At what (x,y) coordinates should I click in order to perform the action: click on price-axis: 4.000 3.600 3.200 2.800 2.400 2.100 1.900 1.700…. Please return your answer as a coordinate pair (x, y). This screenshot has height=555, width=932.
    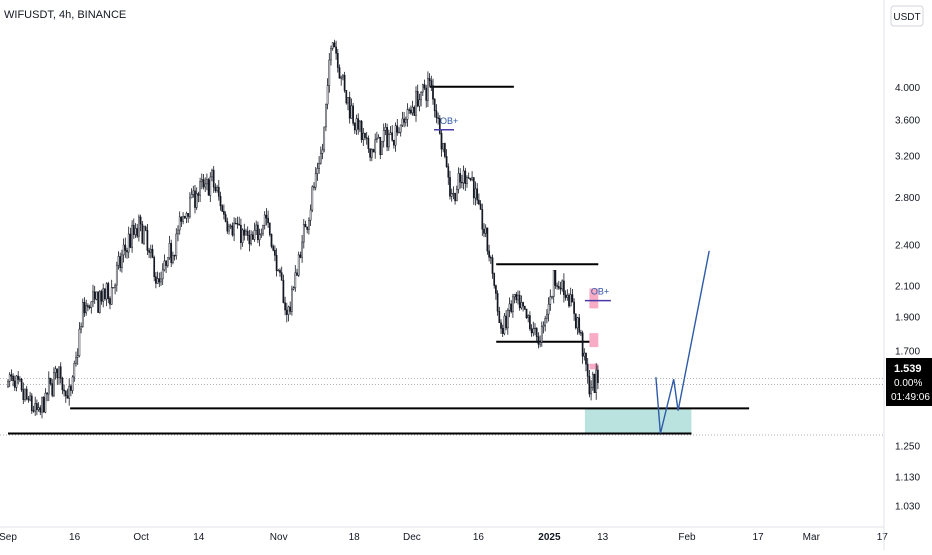
    Looking at the image, I should click on (907, 298).